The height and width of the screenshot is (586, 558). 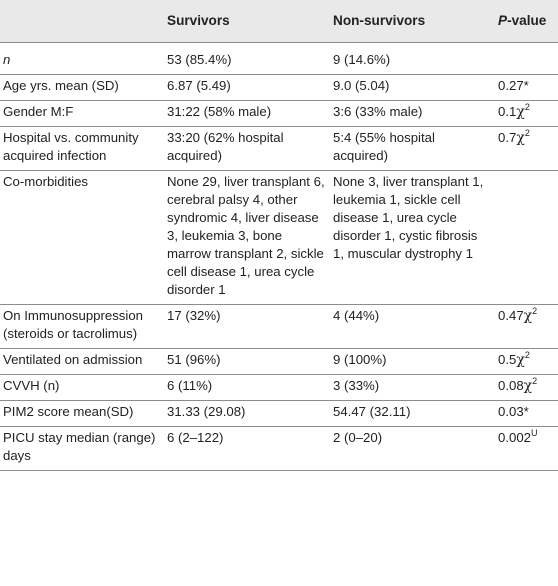 I want to click on survivors-cell: 6 (2–122), so click(x=195, y=437).